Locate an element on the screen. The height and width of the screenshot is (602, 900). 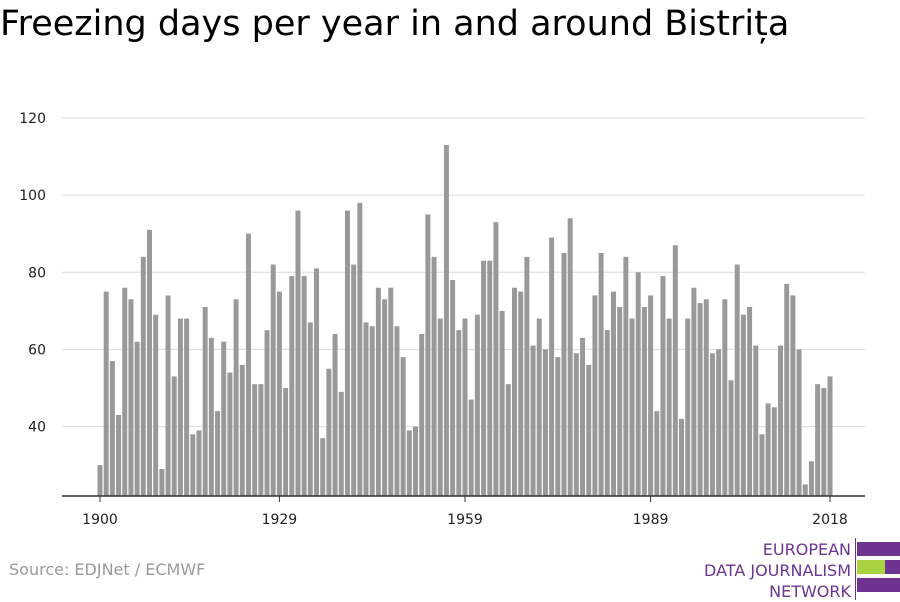
bar-1953 is located at coordinates (428, 355).